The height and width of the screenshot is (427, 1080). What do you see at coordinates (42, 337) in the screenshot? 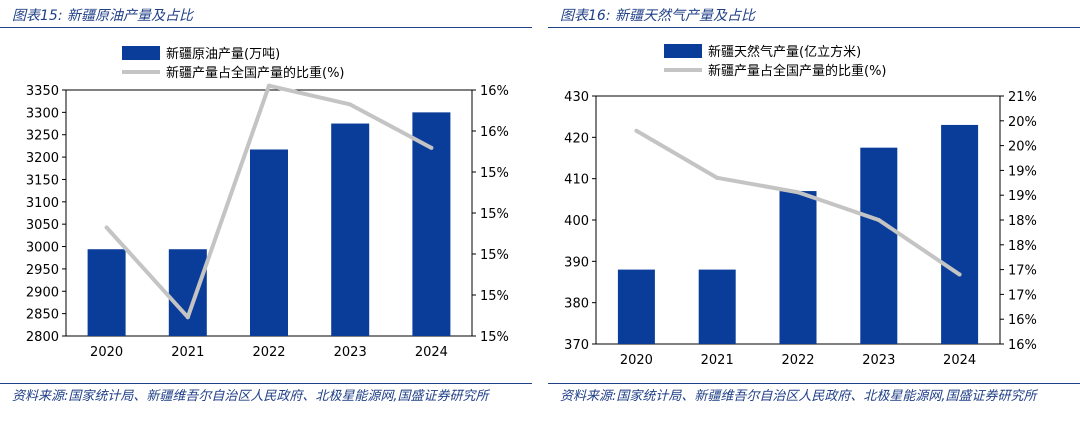
I see `y-tick-label: 2800` at bounding box center [42, 337].